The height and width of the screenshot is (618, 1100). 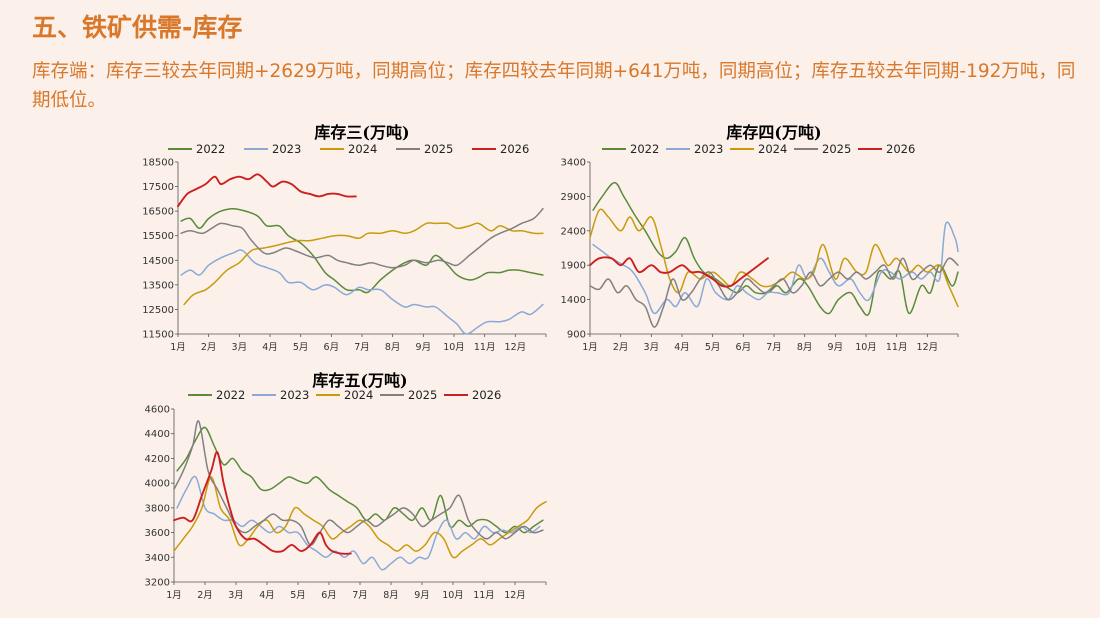 What do you see at coordinates (158, 163) in the screenshot?
I see `y-tick-label: 18500` at bounding box center [158, 163].